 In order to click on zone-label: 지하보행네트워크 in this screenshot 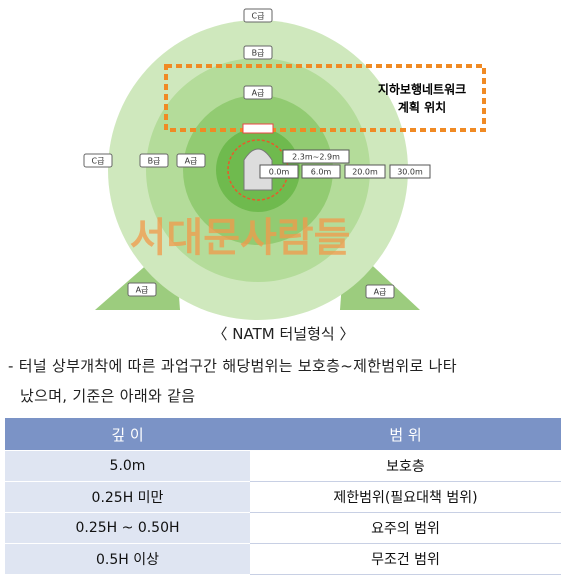, I will do `click(422, 89)`.